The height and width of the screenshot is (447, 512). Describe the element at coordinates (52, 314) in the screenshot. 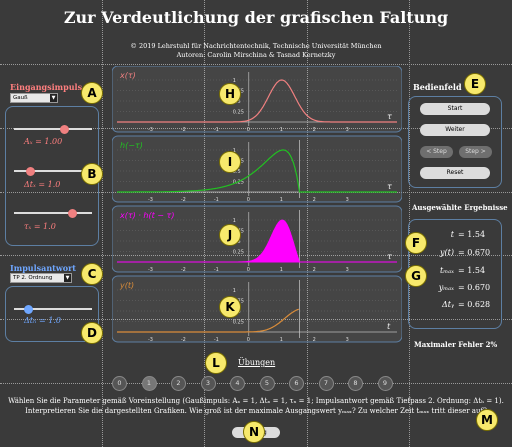

I see `impulse-params-panel` at that location.